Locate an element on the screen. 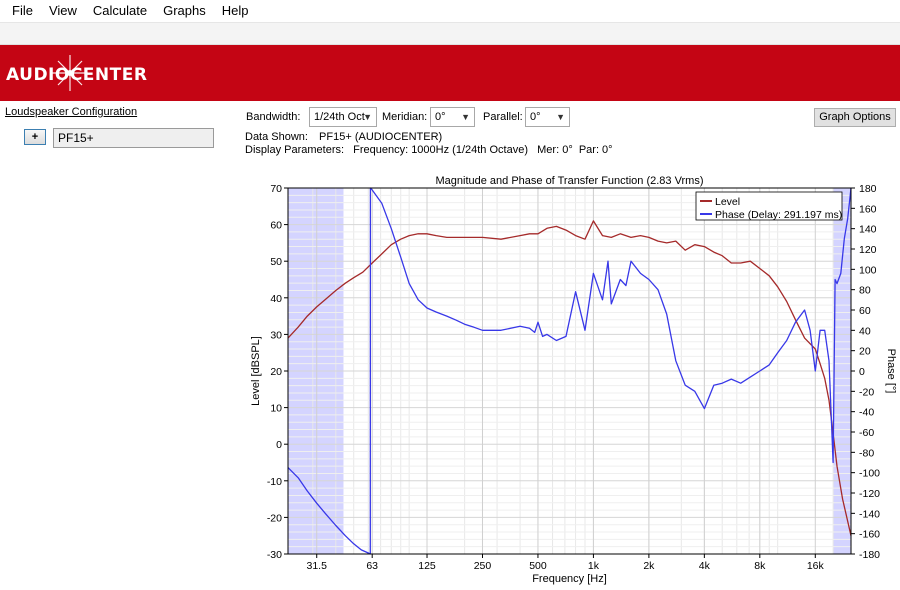  parallel-value: 0° is located at coordinates (535, 117).